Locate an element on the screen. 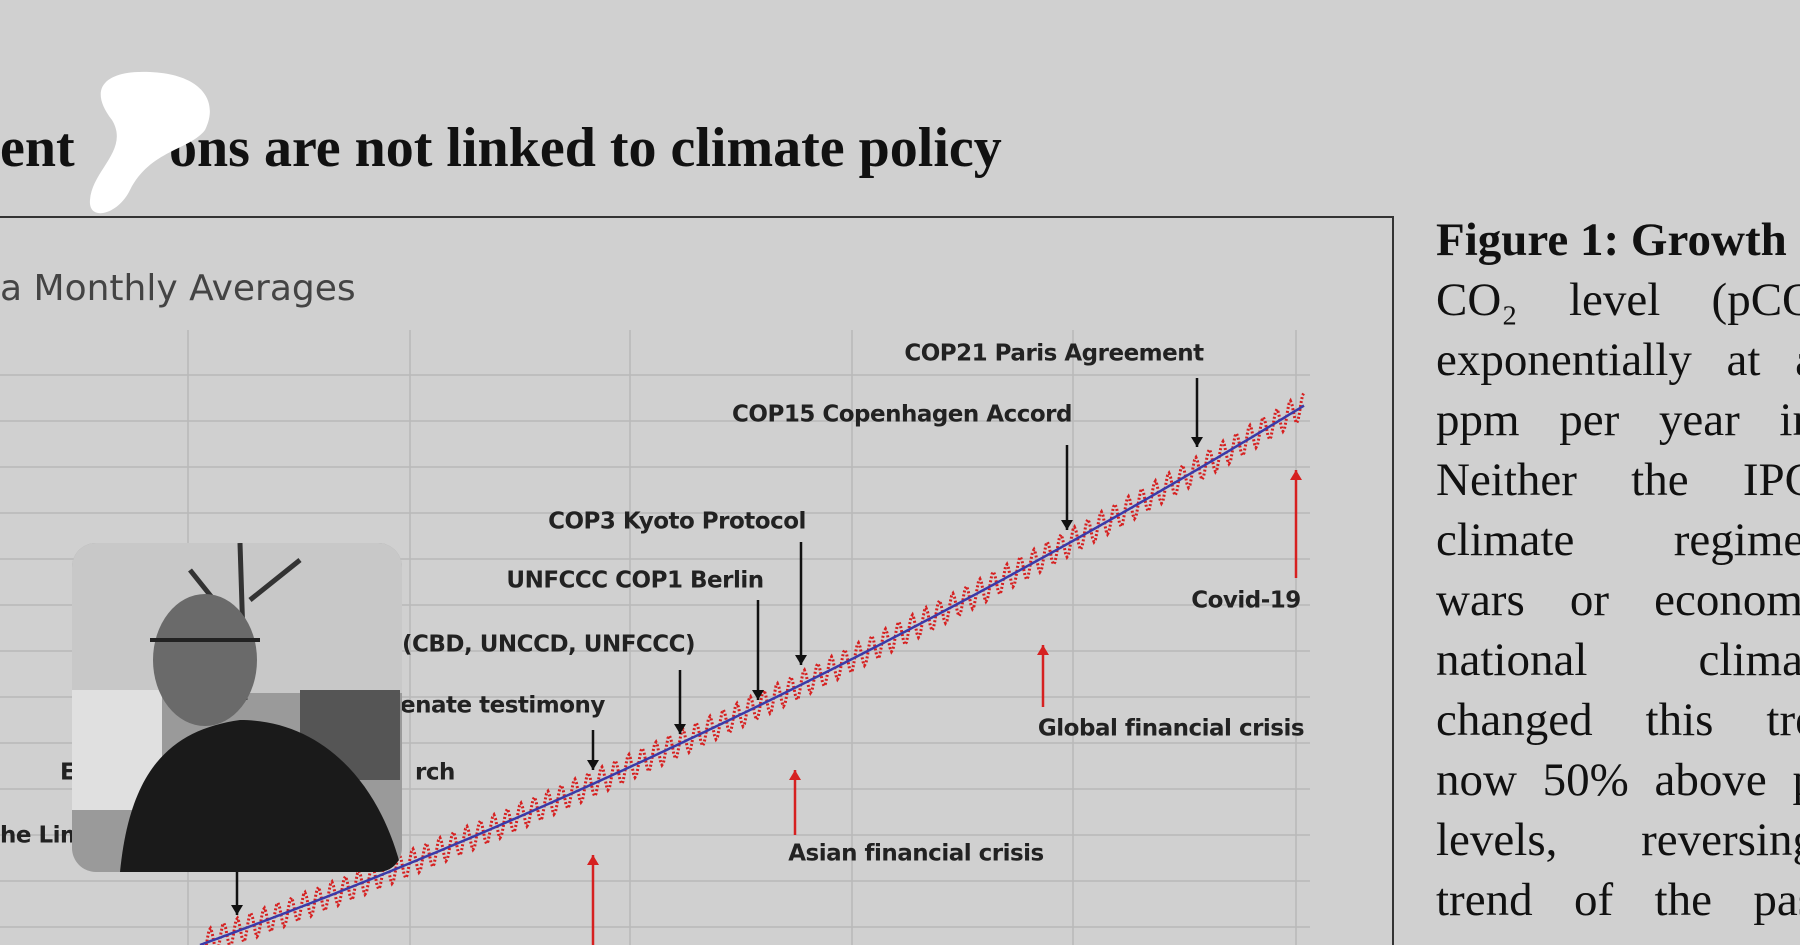 The image size is (1800, 945). annotation: COP3 Kyoto Protocol is located at coordinates (677, 522).